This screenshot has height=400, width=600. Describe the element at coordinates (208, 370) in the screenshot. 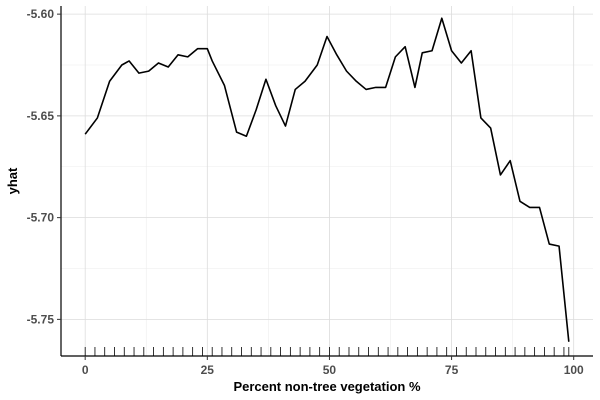

I see `x-tick-label: 25` at that location.